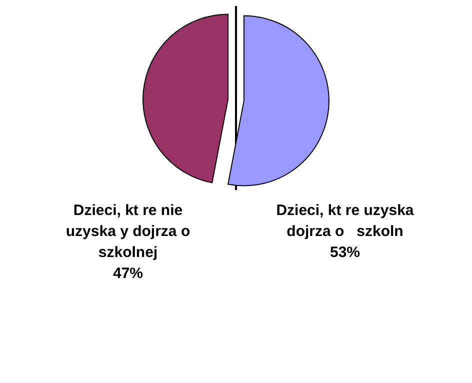 The height and width of the screenshot is (383, 472). Describe the element at coordinates (345, 221) in the screenshot. I see `slice-label: Dzieci, kt re uzyska dojrza o szkoln` at that location.